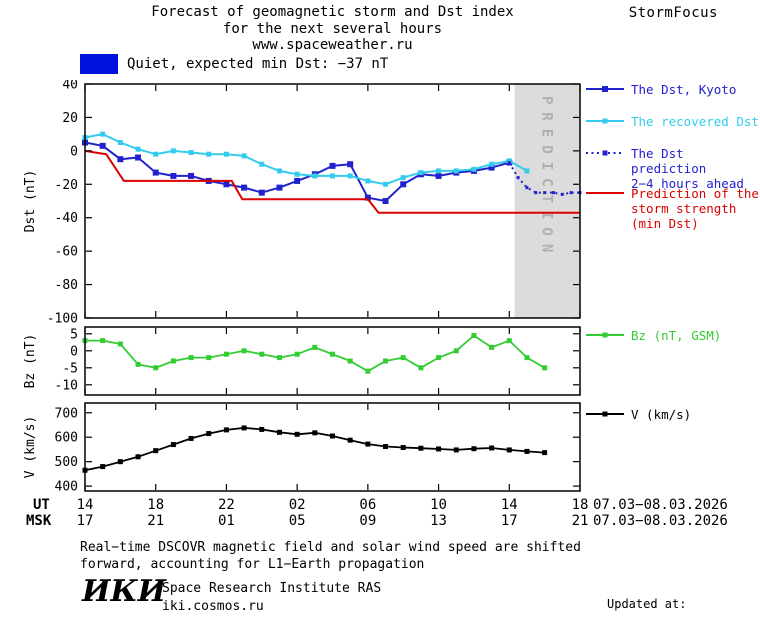 The width and height of the screenshot is (760, 620). What do you see at coordinates (226, 505) in the screenshot?
I see `ut-tick: 22` at bounding box center [226, 505].